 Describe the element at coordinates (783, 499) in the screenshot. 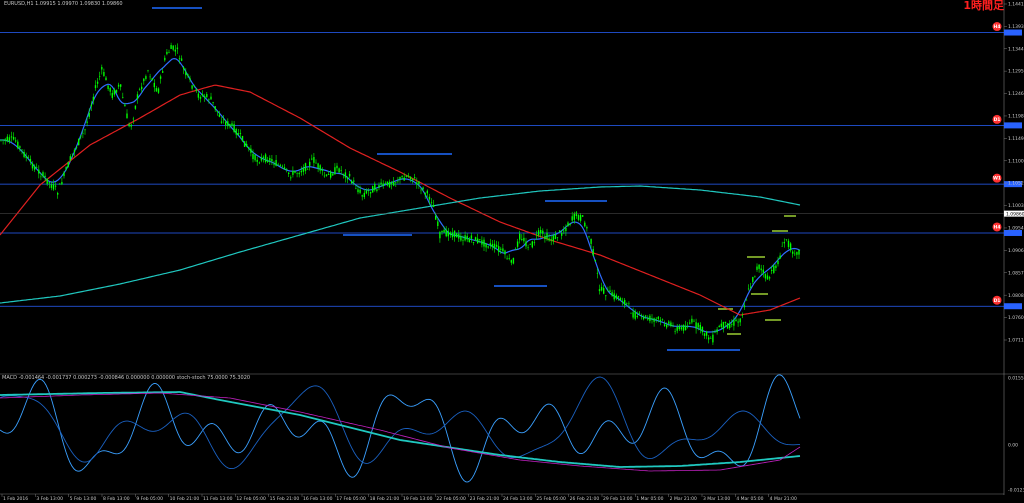

I see `time-tick-label: 4 Mar 21:00` at that location.